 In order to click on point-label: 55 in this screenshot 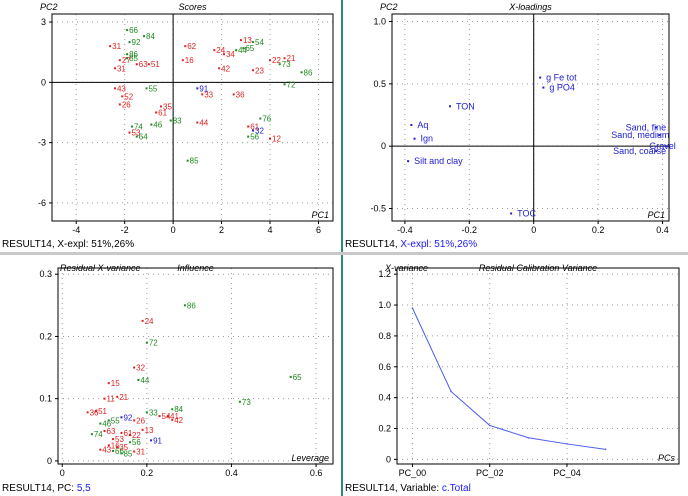, I will do `click(115, 420)`.